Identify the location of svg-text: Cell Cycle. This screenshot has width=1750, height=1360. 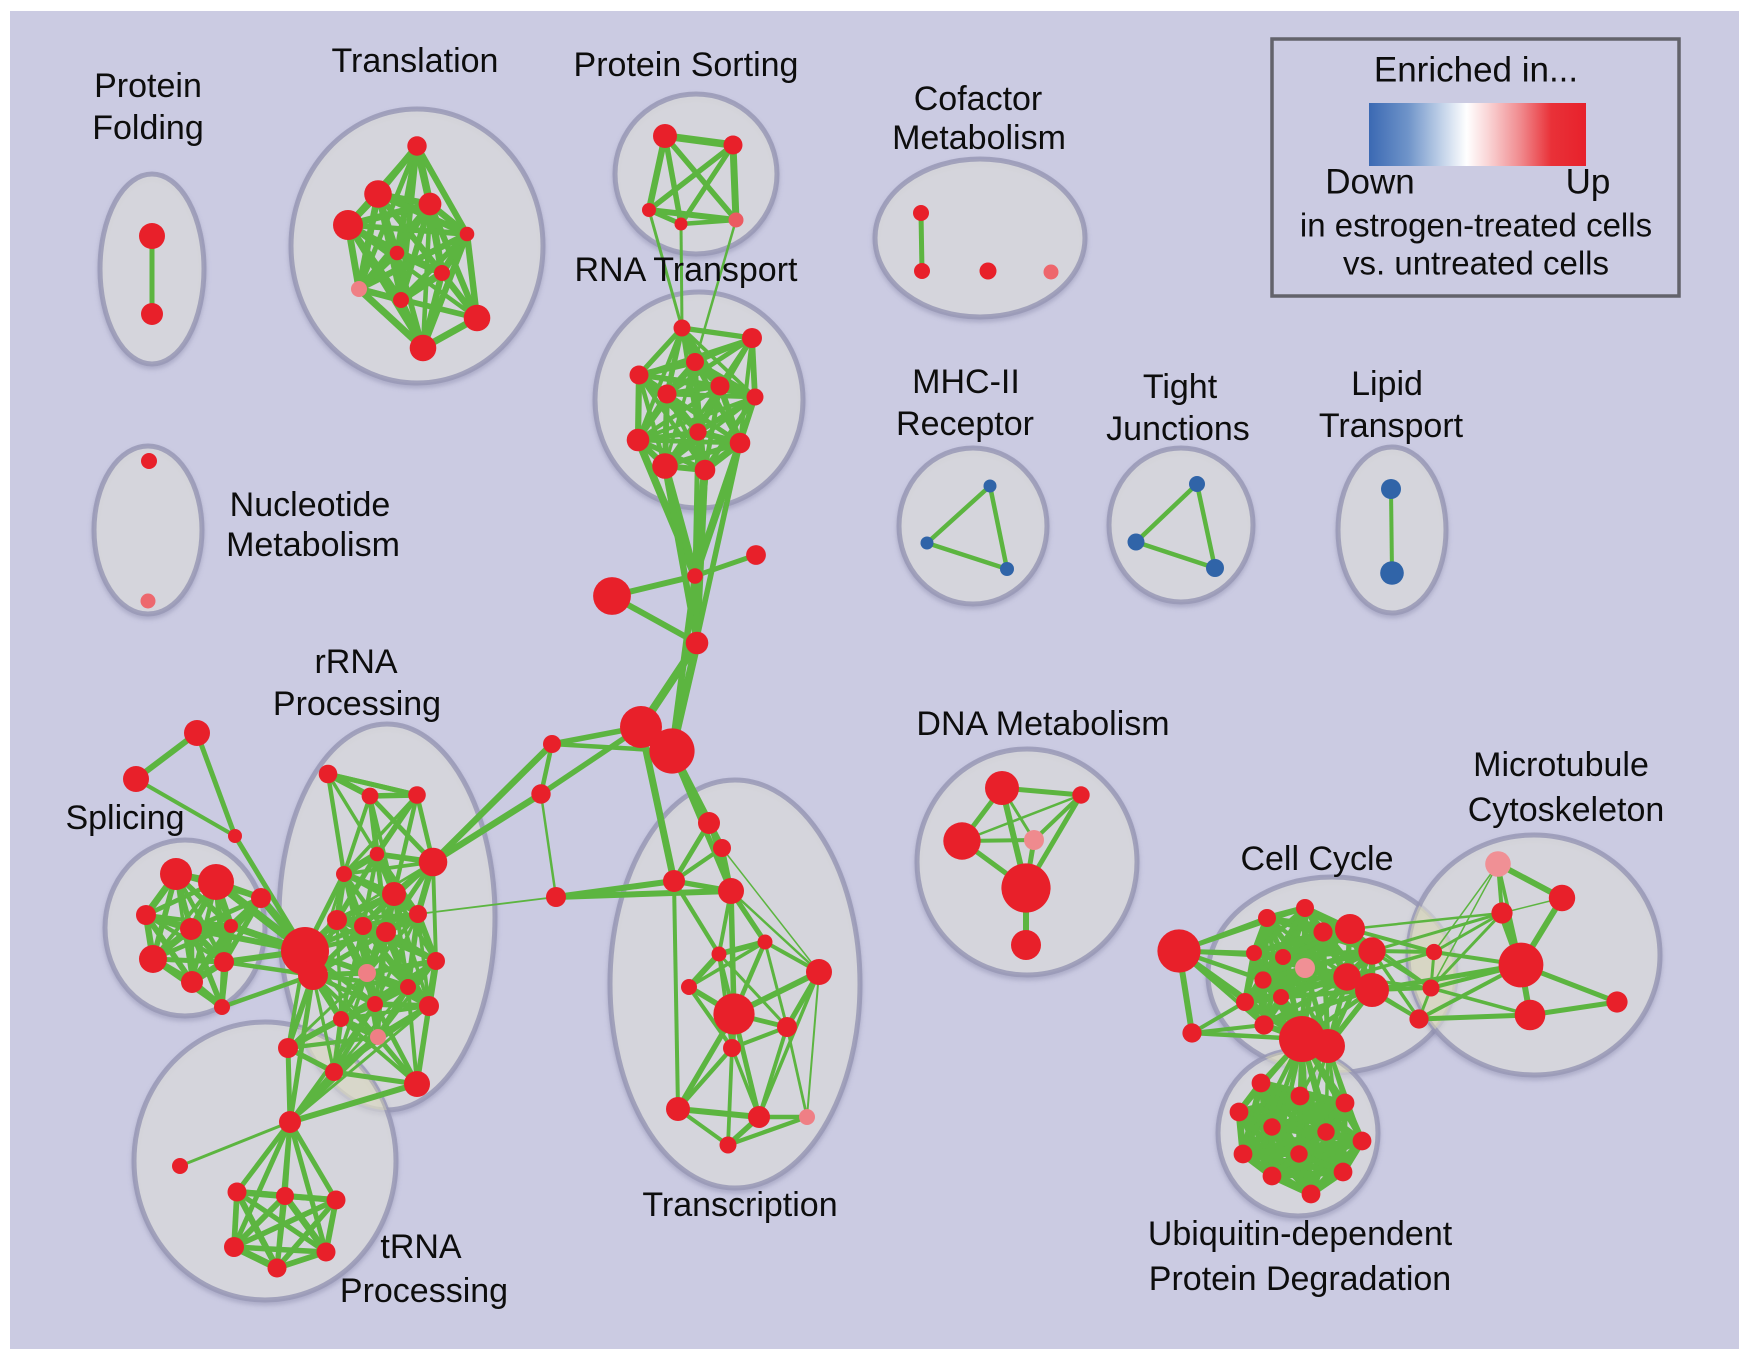
(1316, 859).